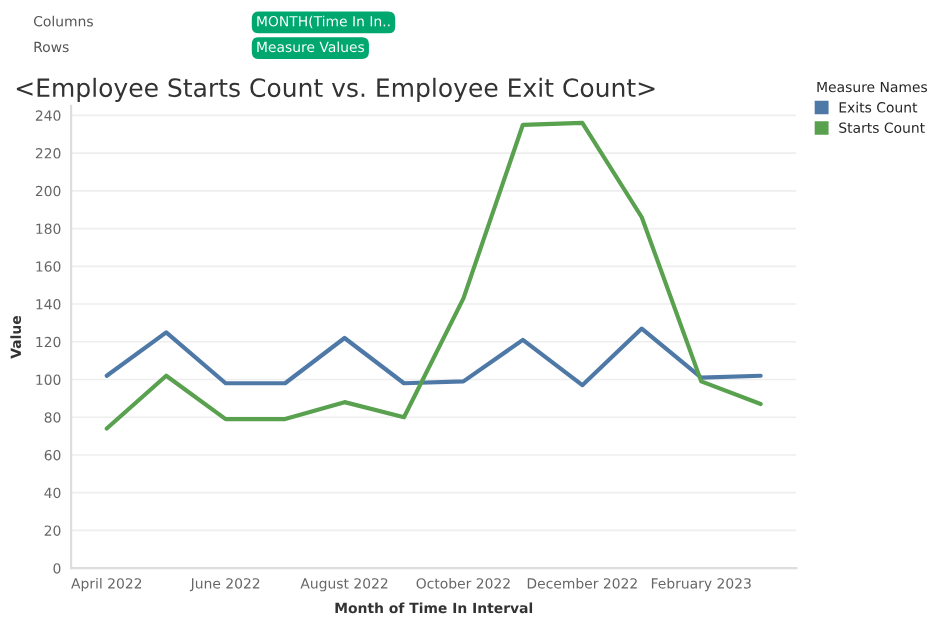 The width and height of the screenshot is (948, 642). What do you see at coordinates (335, 89) in the screenshot?
I see `chart-title: <Employee Starts Count vs. Employee Exit Count>` at bounding box center [335, 89].